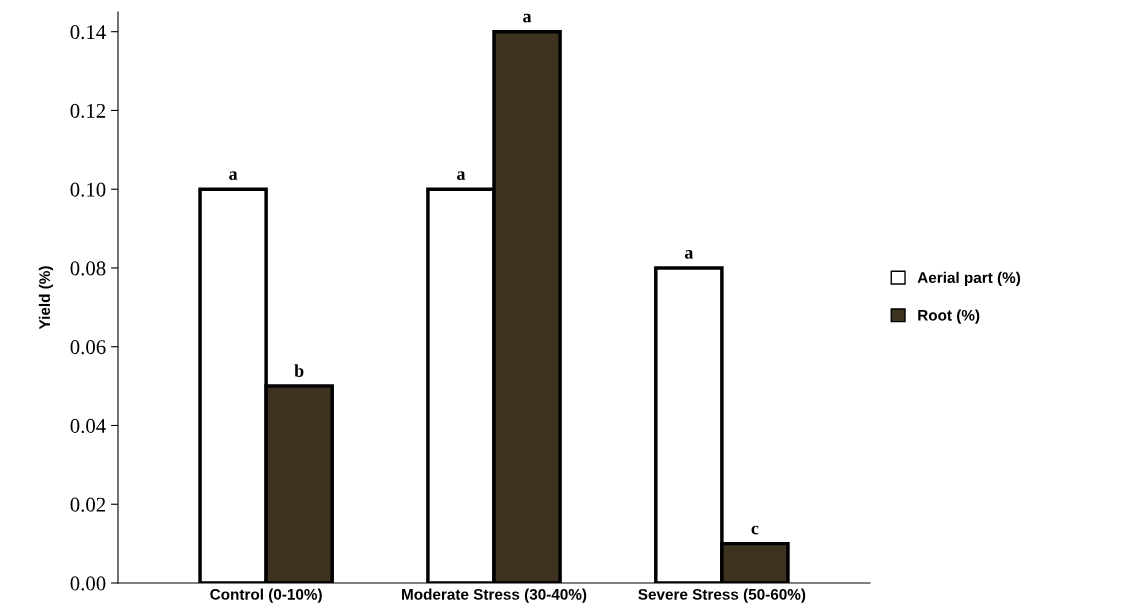  What do you see at coordinates (88, 504) in the screenshot?
I see `y-tick-label: 0.02` at bounding box center [88, 504].